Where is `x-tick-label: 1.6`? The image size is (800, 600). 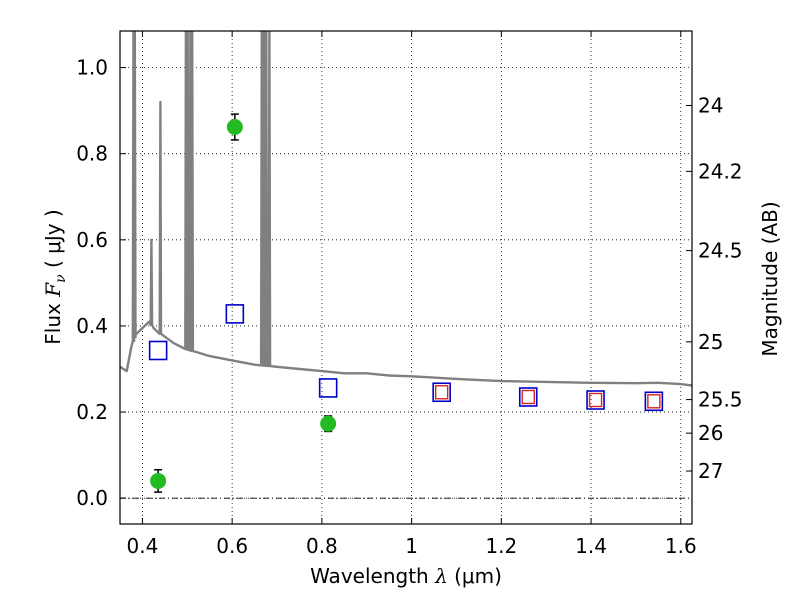 x-tick-label: 1.6 is located at coordinates (681, 546).